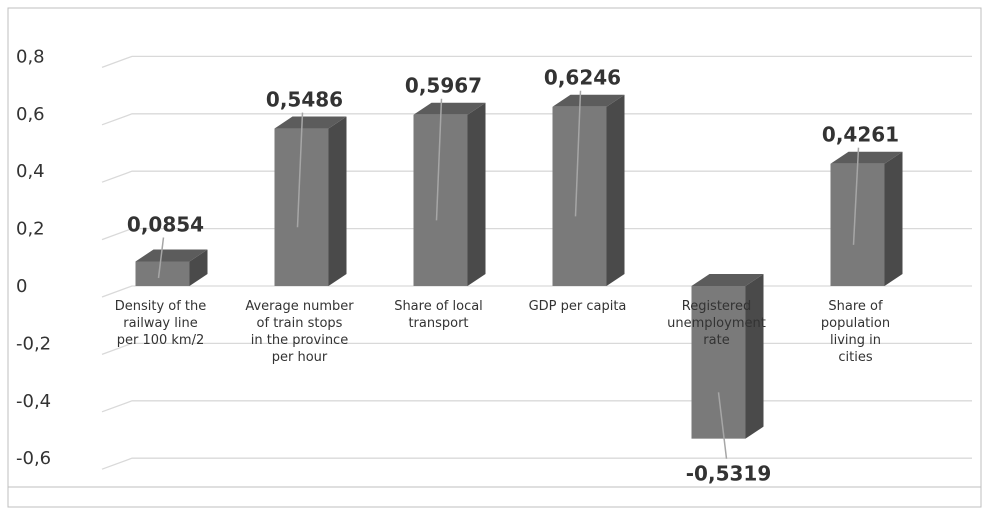  Describe the element at coordinates (855, 332) in the screenshot. I see `category-label: Share of population living in cities` at that location.